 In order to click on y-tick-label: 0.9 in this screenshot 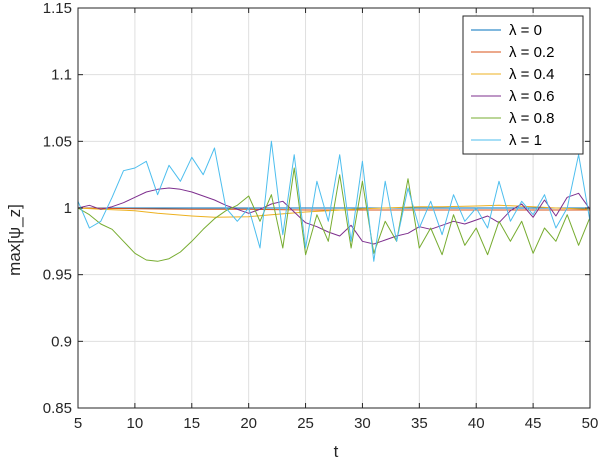, I will do `click(61, 341)`.